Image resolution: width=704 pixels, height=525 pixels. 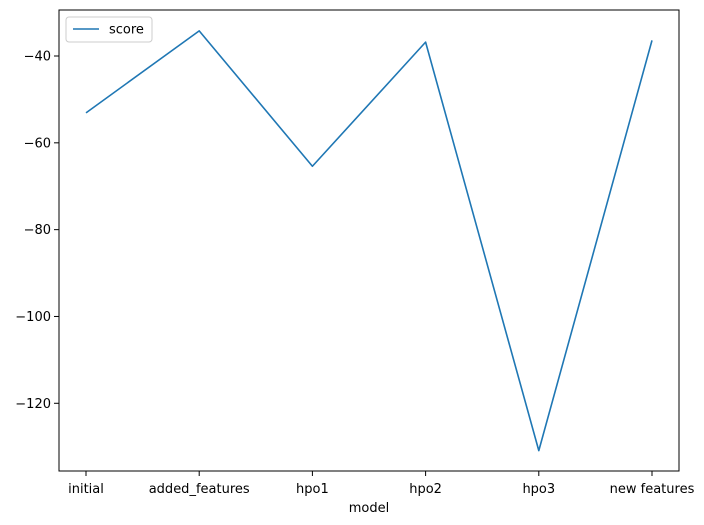 What do you see at coordinates (33, 404) in the screenshot?
I see `y-tick-label: −120` at bounding box center [33, 404].